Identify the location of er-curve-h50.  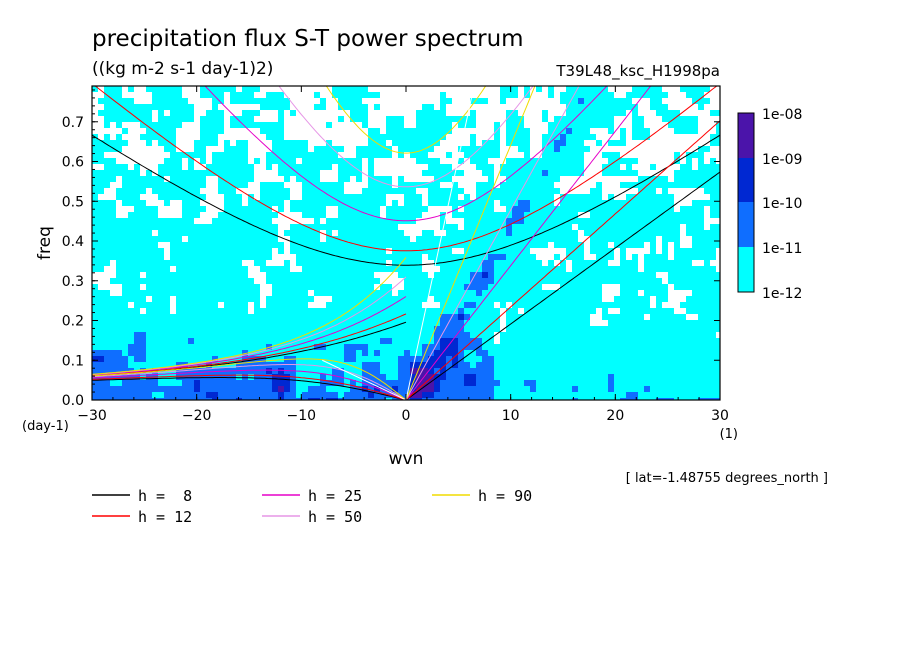
(249, 382).